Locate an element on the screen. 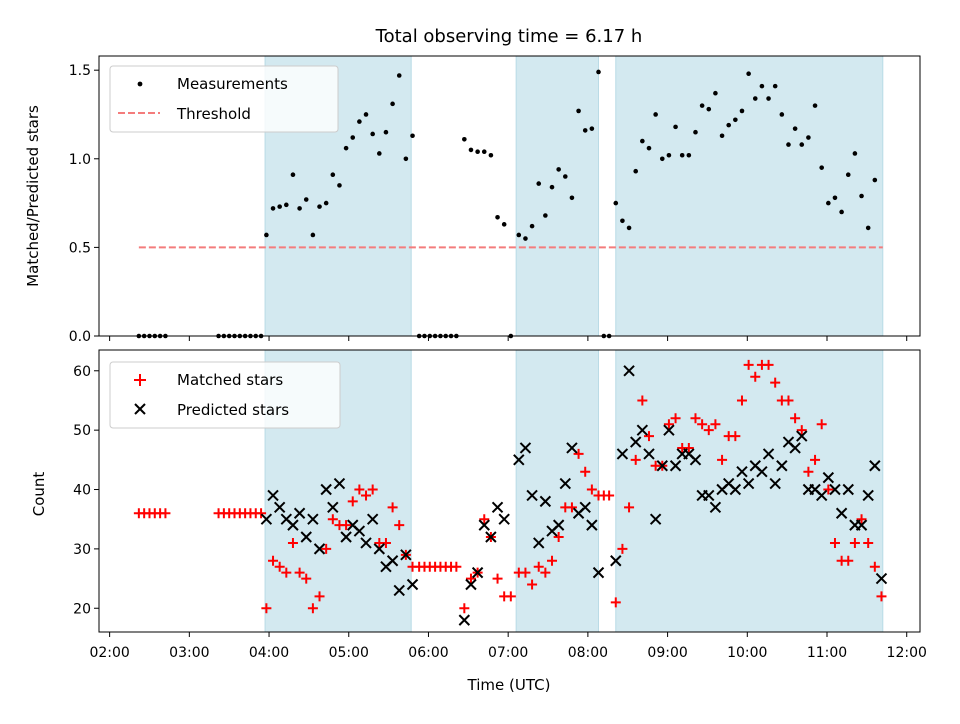 This screenshot has width=960, height=724. top-y-tick-label: 0.0 is located at coordinates (80, 337).